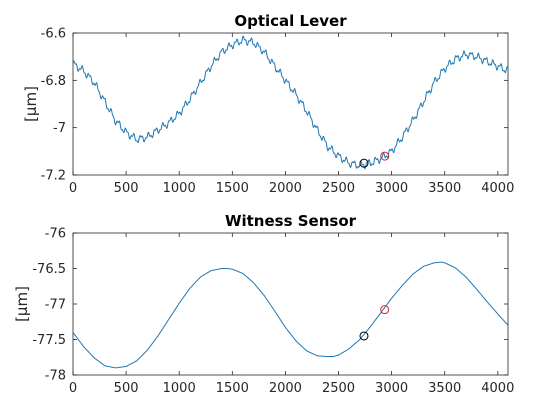  I want to click on witness-sensor-ylabel: [μm], so click(22, 304).